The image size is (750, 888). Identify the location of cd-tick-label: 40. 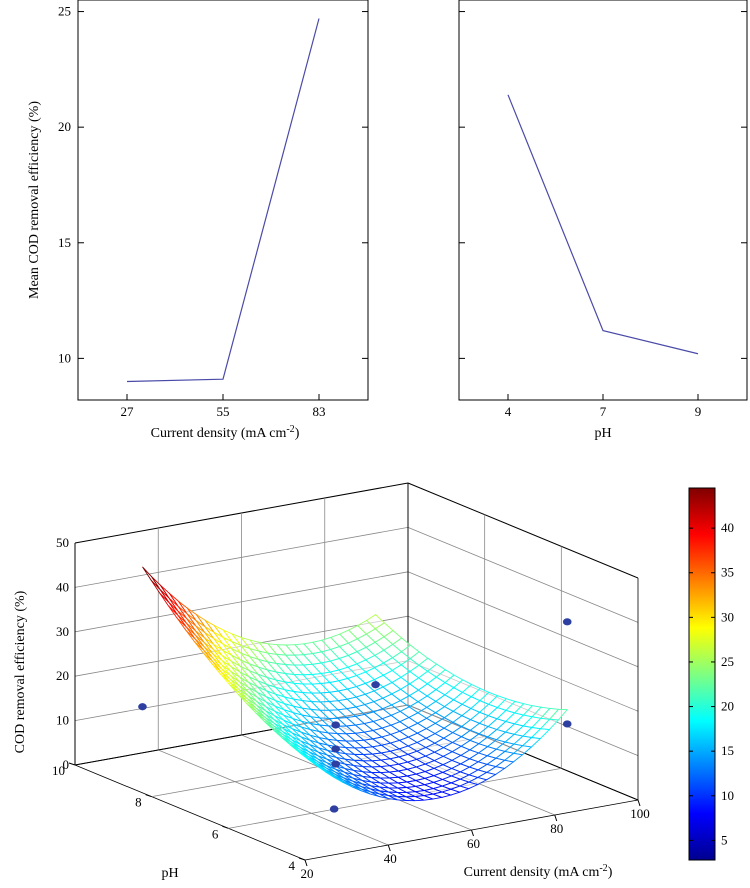
(390, 858).